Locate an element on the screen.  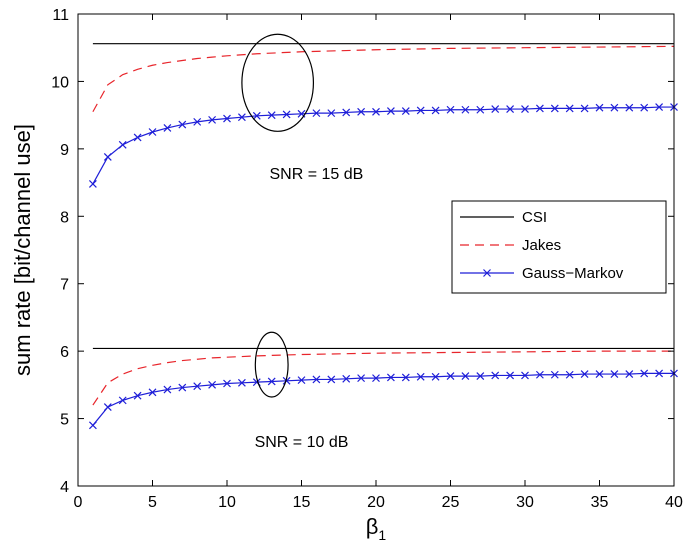
y-tick-label: 8 is located at coordinates (64, 217).